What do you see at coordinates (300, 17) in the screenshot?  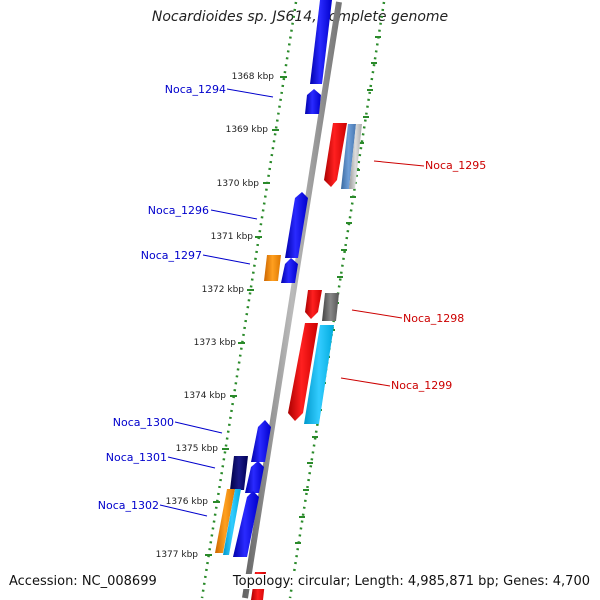 I see `map-title: Nocardioides sp. JS614, complete genome` at bounding box center [300, 17].